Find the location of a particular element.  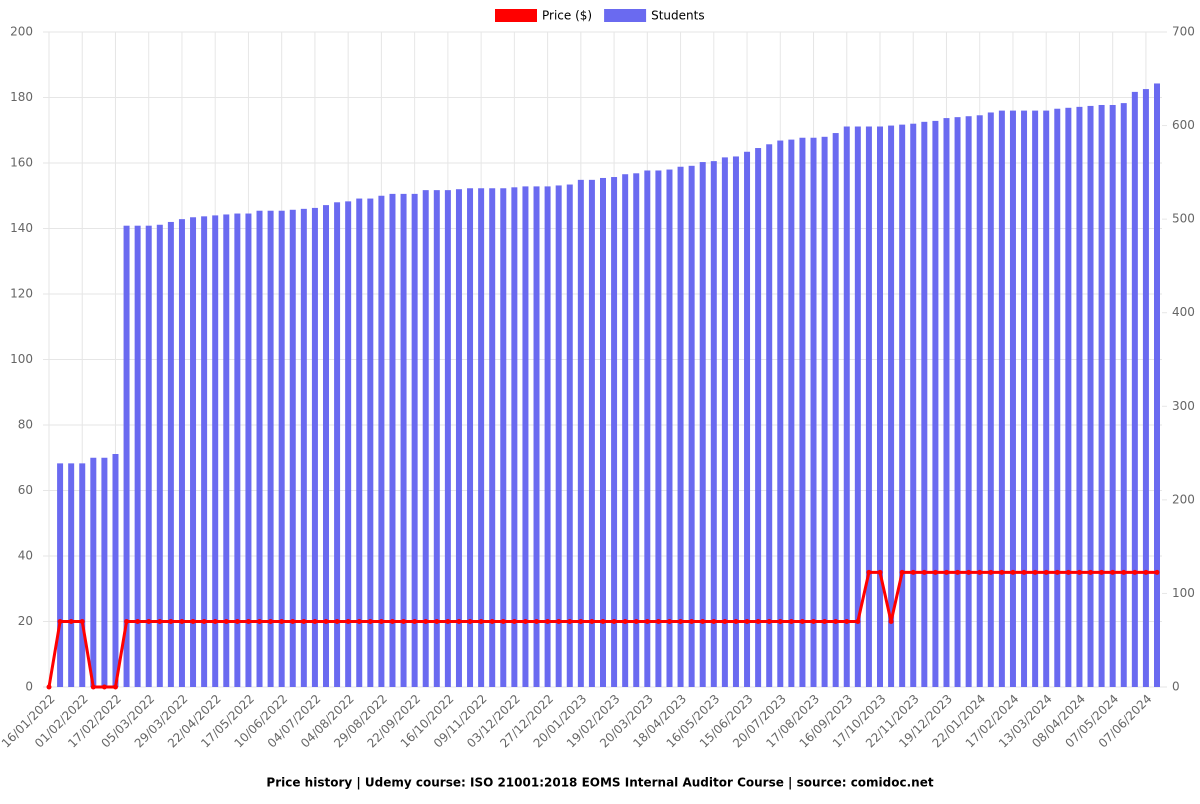

y-tick-label: 60 is located at coordinates (25, 490).